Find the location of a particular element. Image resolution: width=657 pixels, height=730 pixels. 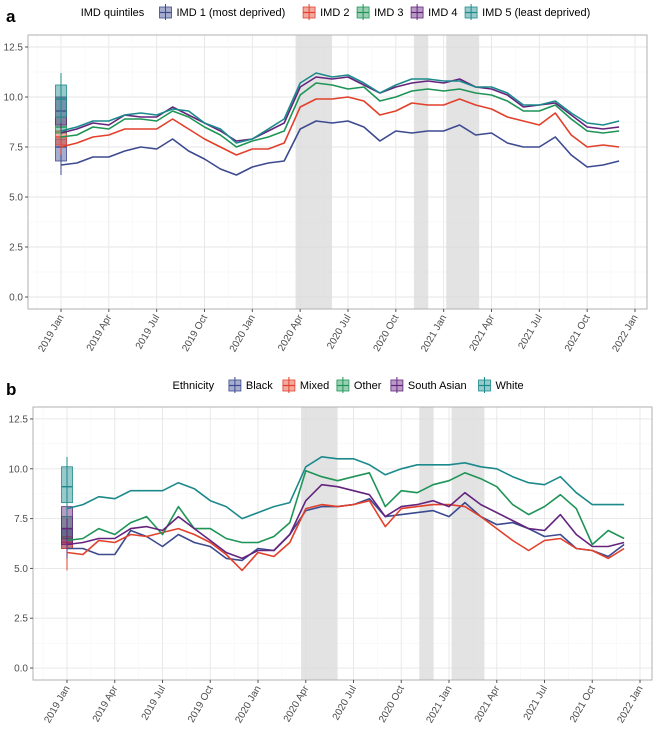

legend-item: IMD 3 is located at coordinates (379, 12).